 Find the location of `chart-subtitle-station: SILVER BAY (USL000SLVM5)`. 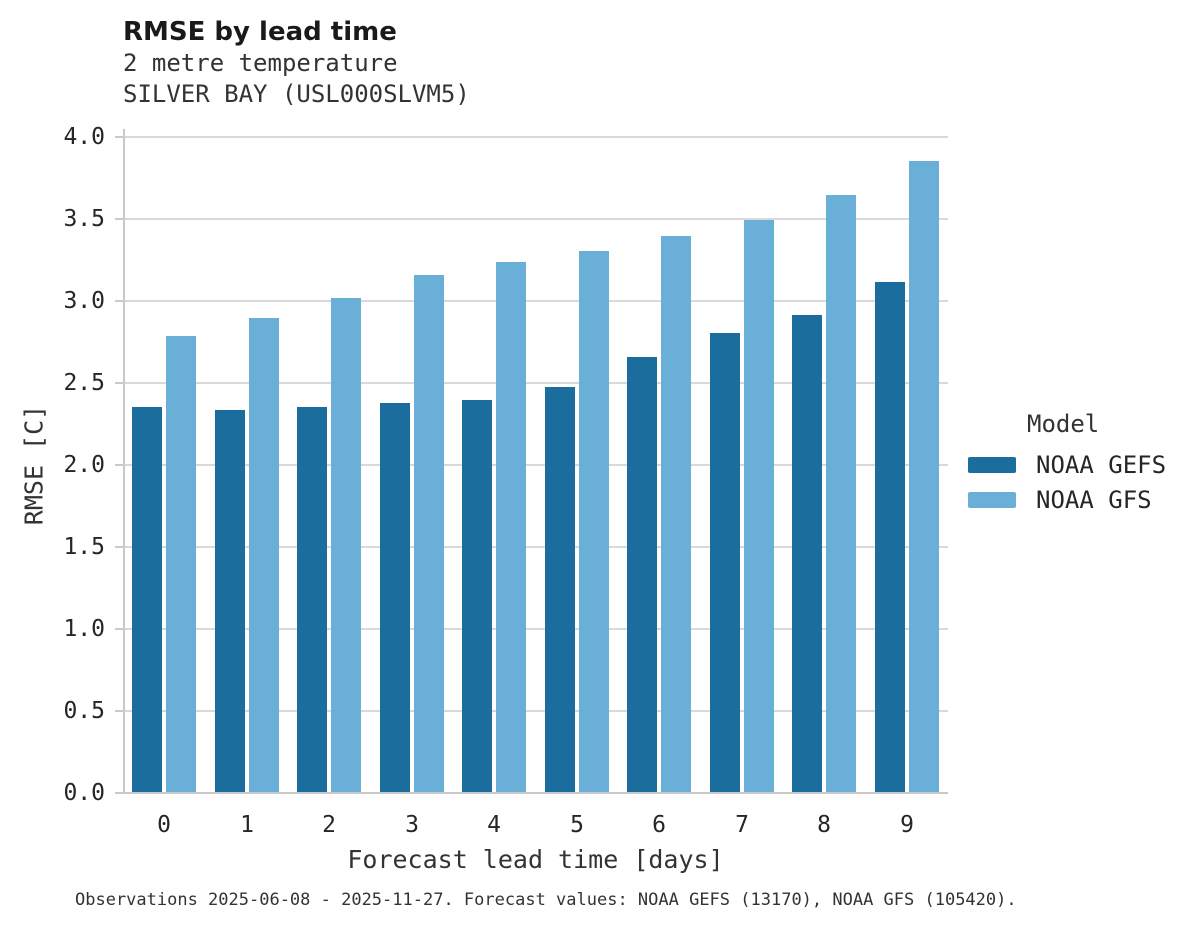

chart-subtitle-station: SILVER BAY (USL000SLVM5) is located at coordinates (296, 94).